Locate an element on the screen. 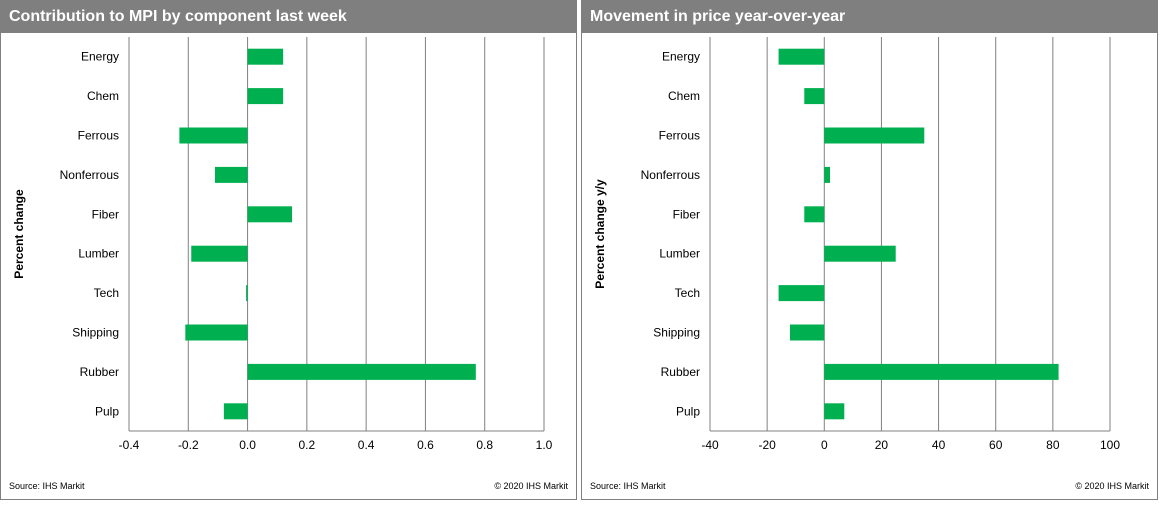 The image size is (1162, 508). x-tick-label: 0.8 is located at coordinates (484, 445).